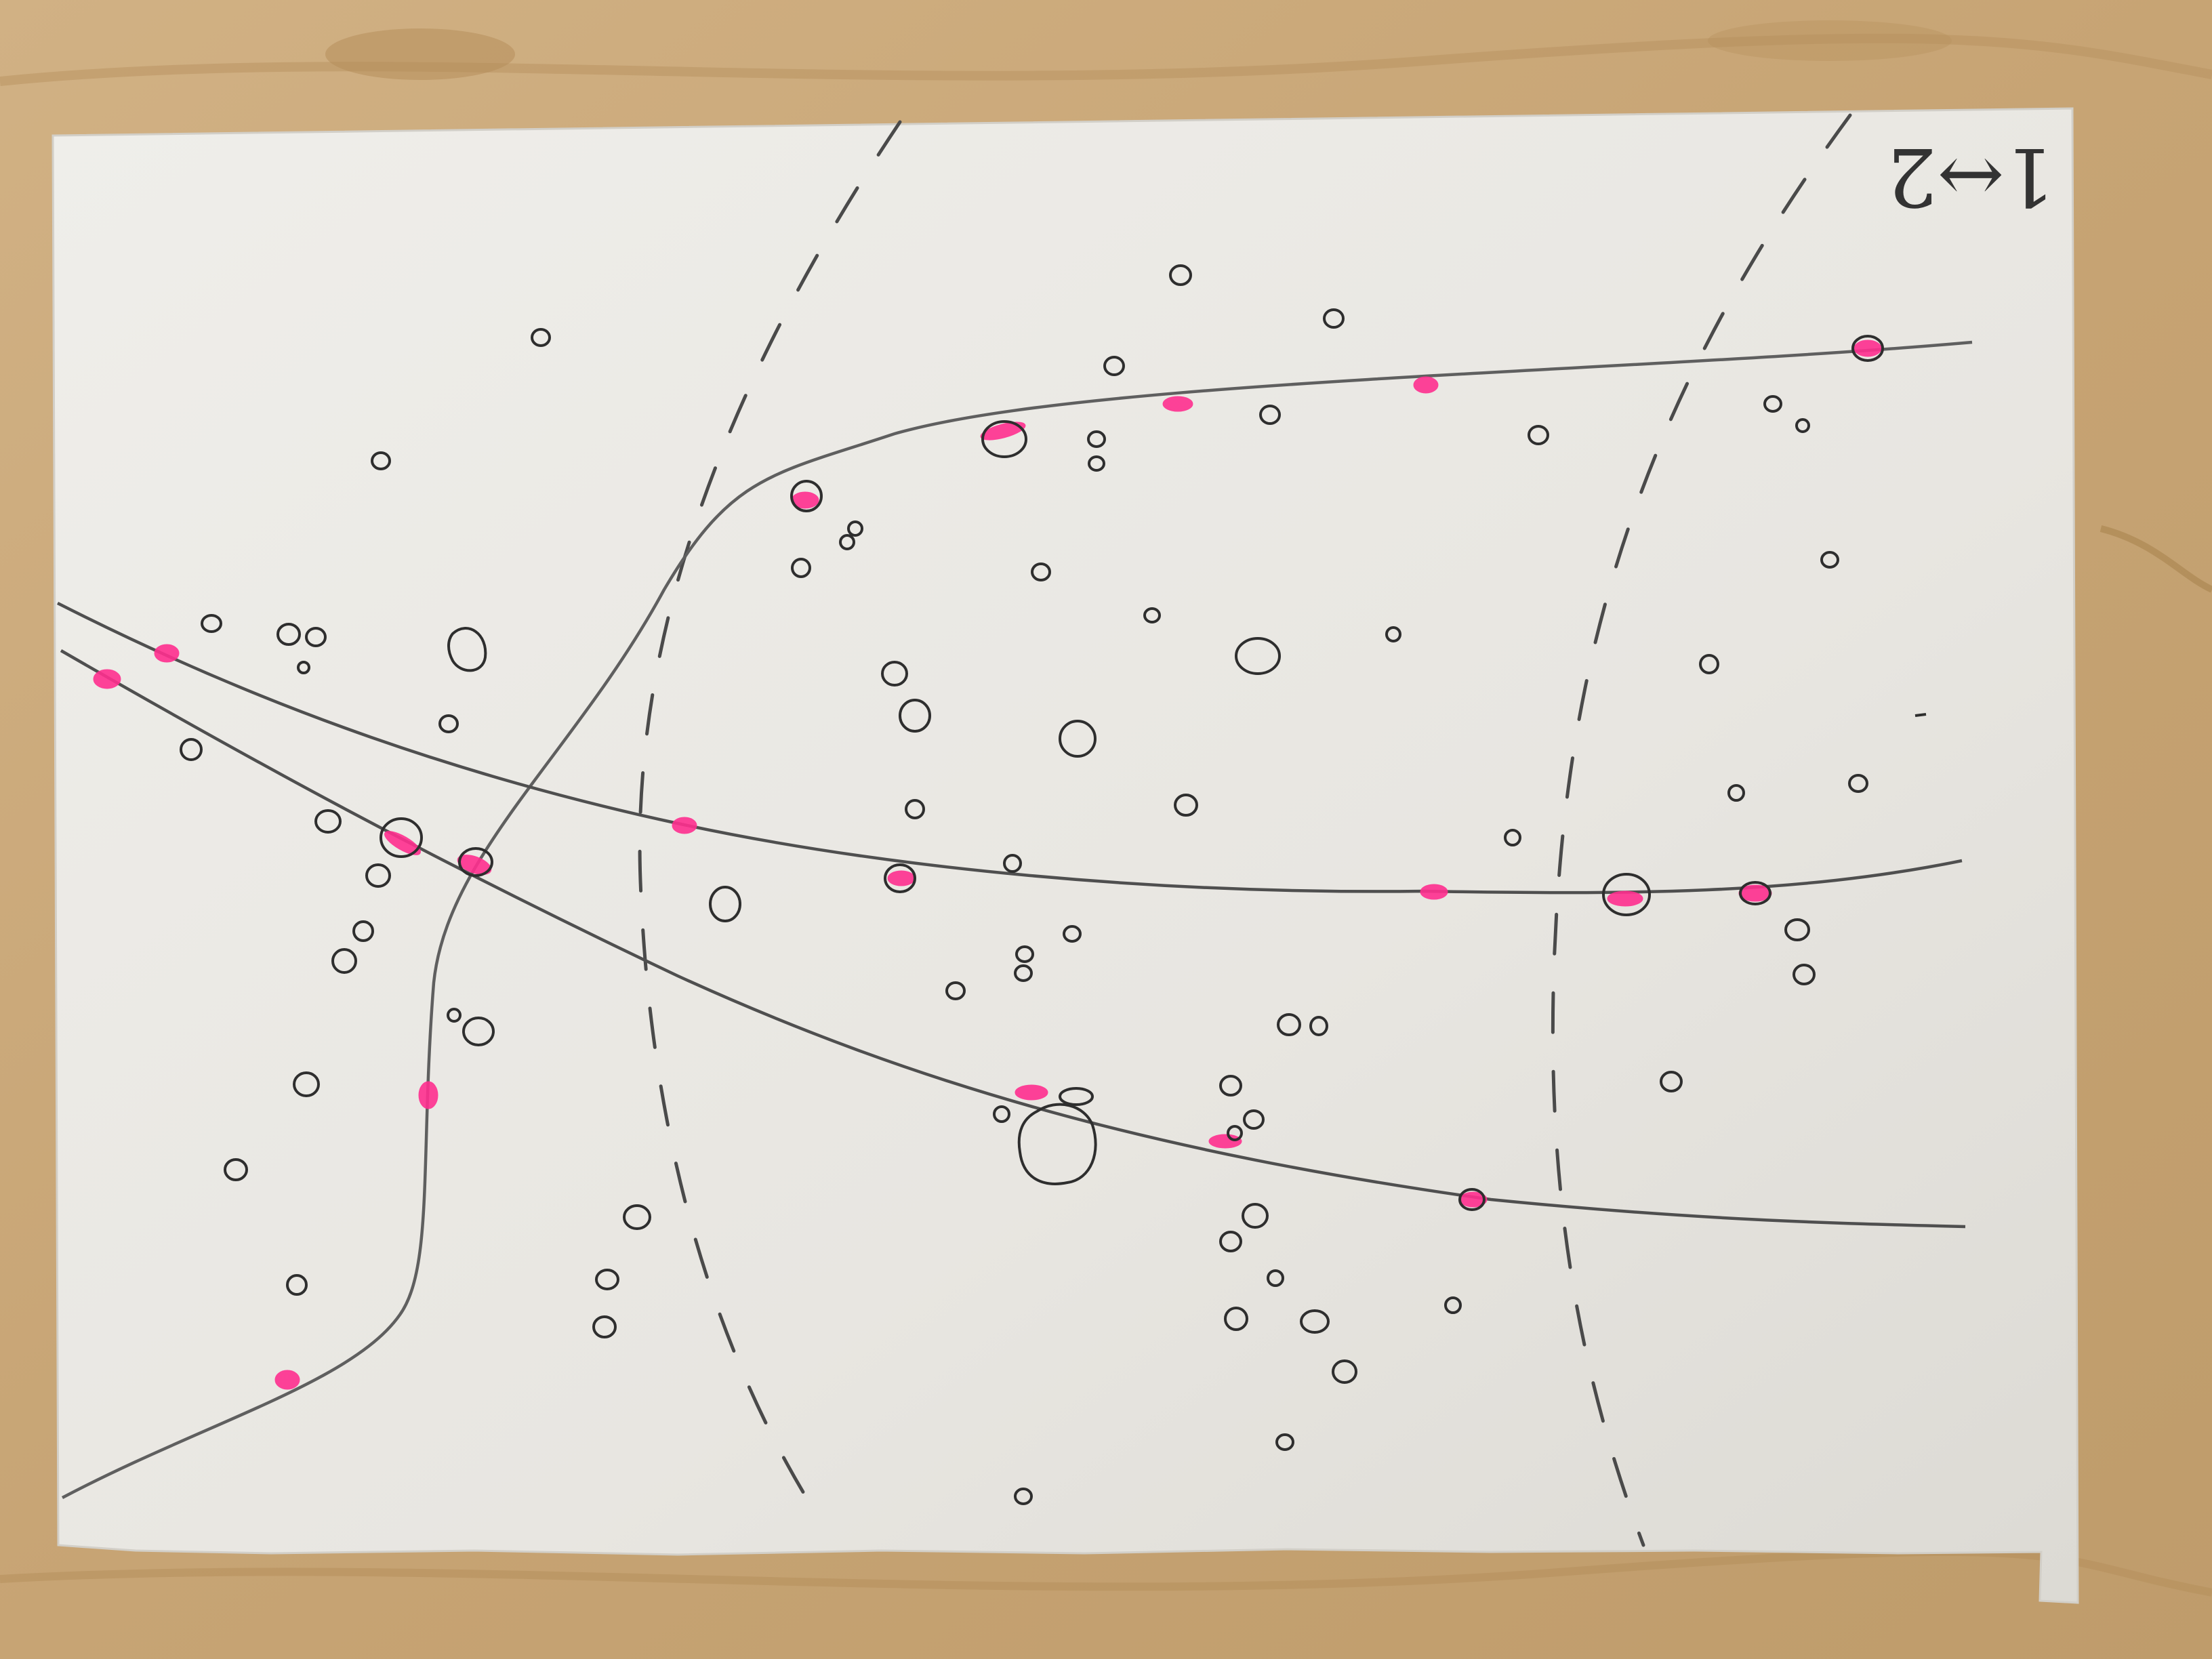 The width and height of the screenshot is (2212, 1659). I want to click on handwritten-annotation: 1↔2, so click(1971, 177).